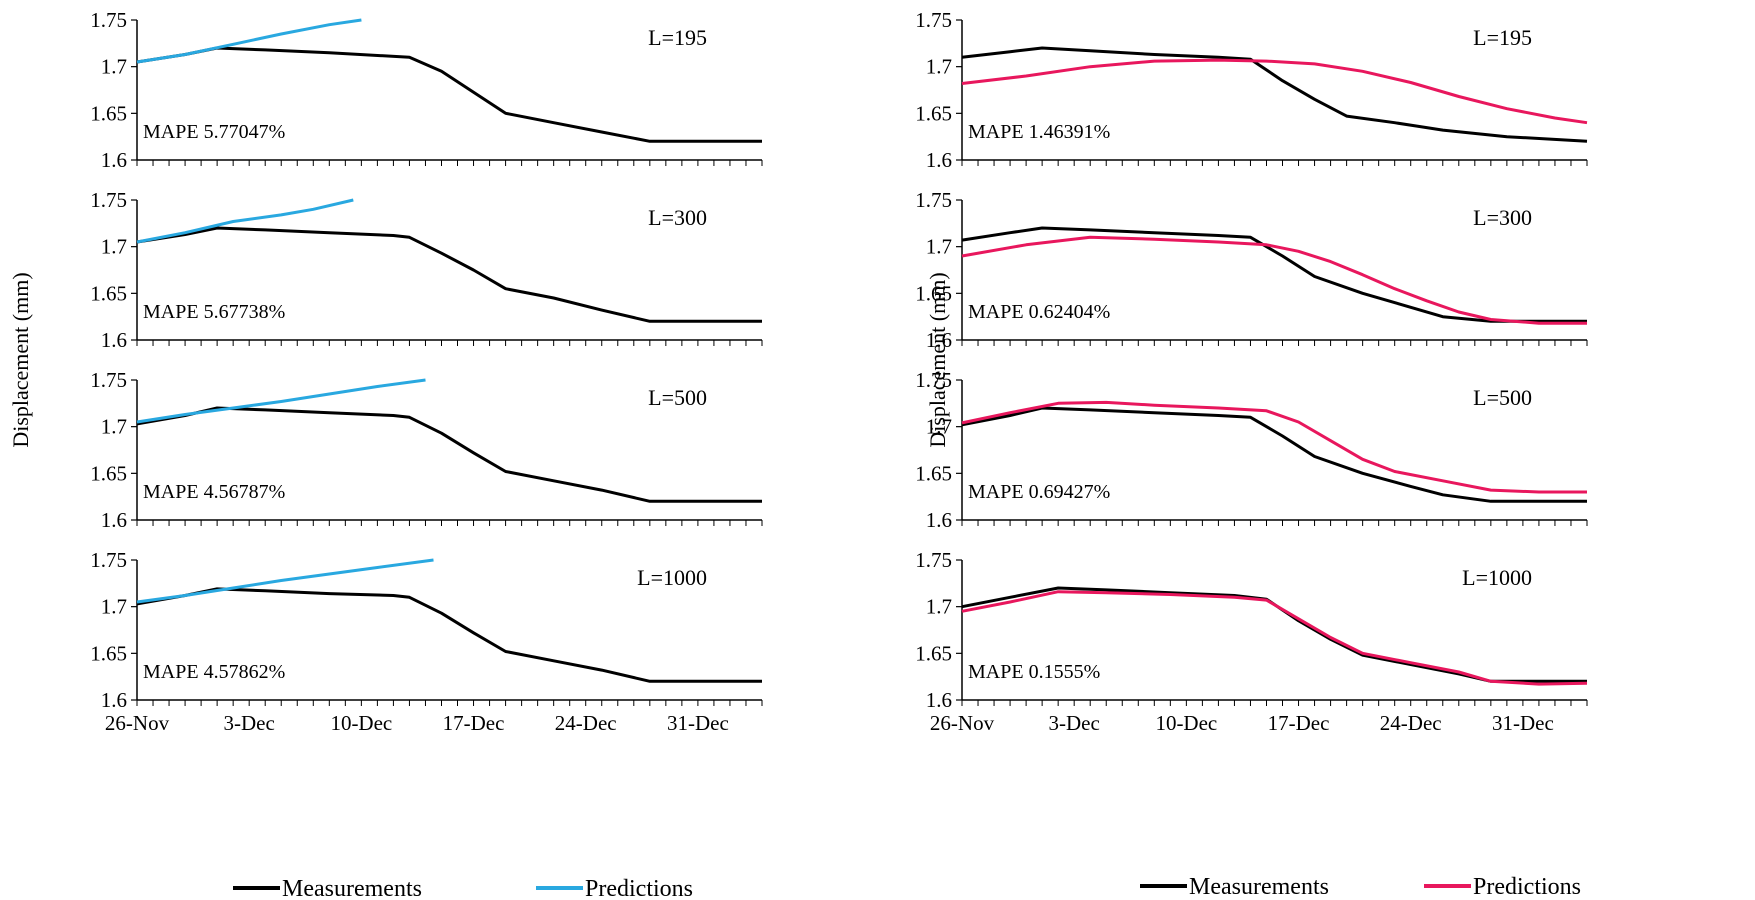  Describe the element at coordinates (1039, 312) in the screenshot. I see `mape-annotation: MAPE 0.62404%` at that location.